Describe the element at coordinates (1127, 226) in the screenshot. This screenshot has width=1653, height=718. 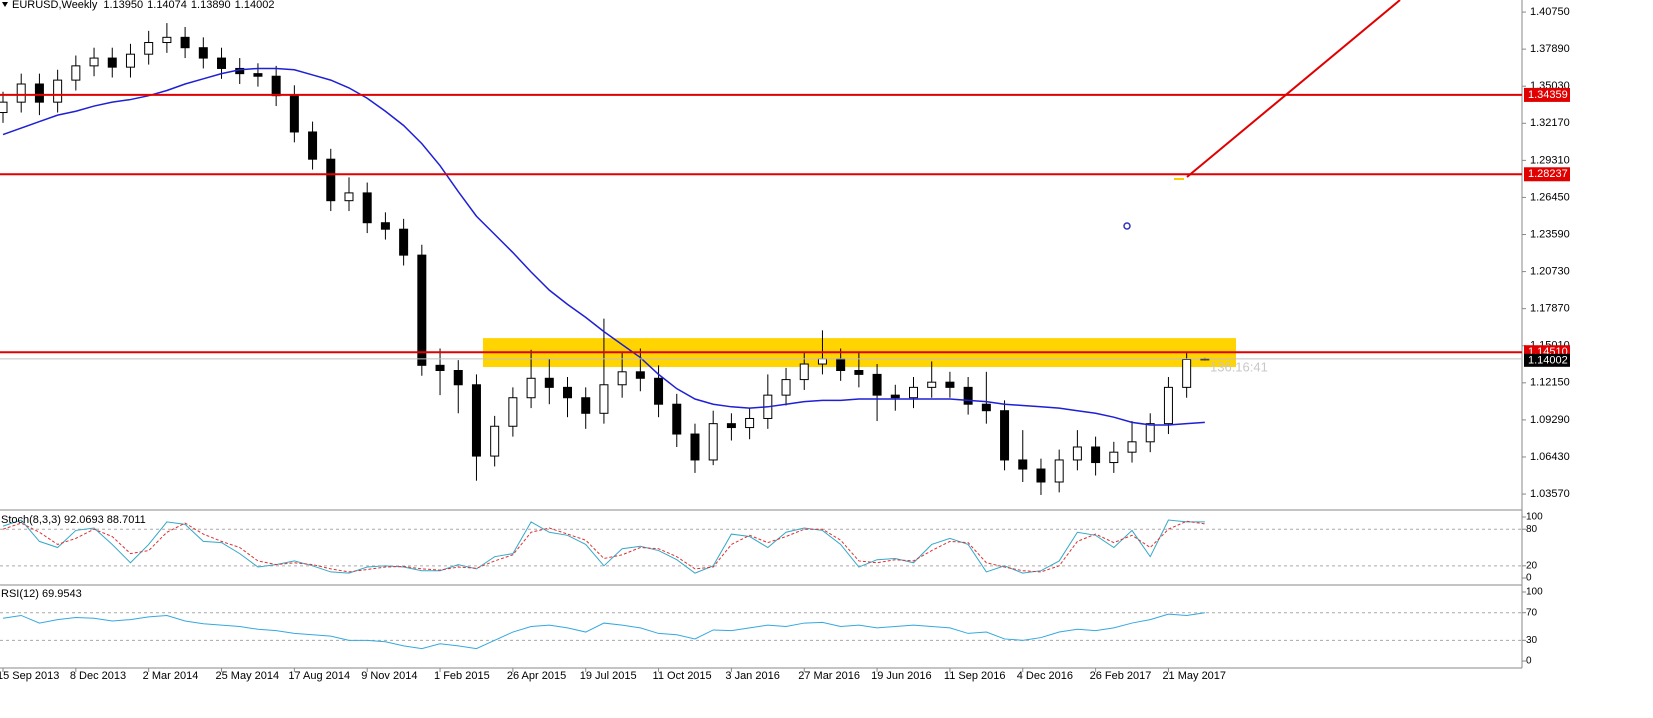
I see `icon` at that location.